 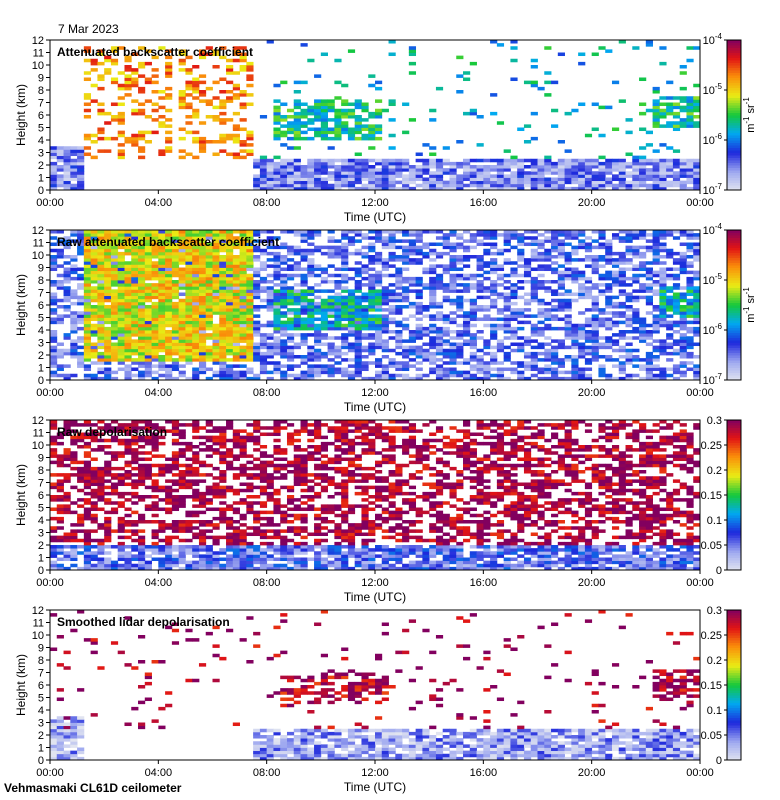 What do you see at coordinates (41, 191) in the screenshot?
I see `y-tick-label: 0` at bounding box center [41, 191].